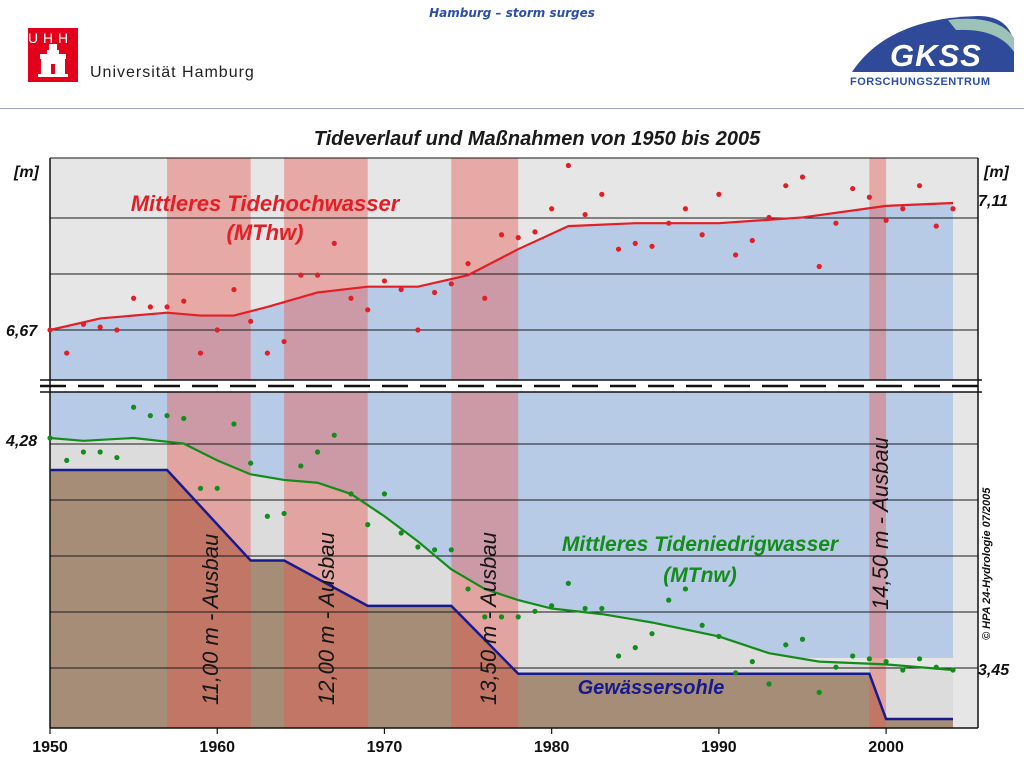 The height and width of the screenshot is (768, 1024). What do you see at coordinates (385, 747) in the screenshot?
I see `x-tick-label: 1970` at bounding box center [385, 747].